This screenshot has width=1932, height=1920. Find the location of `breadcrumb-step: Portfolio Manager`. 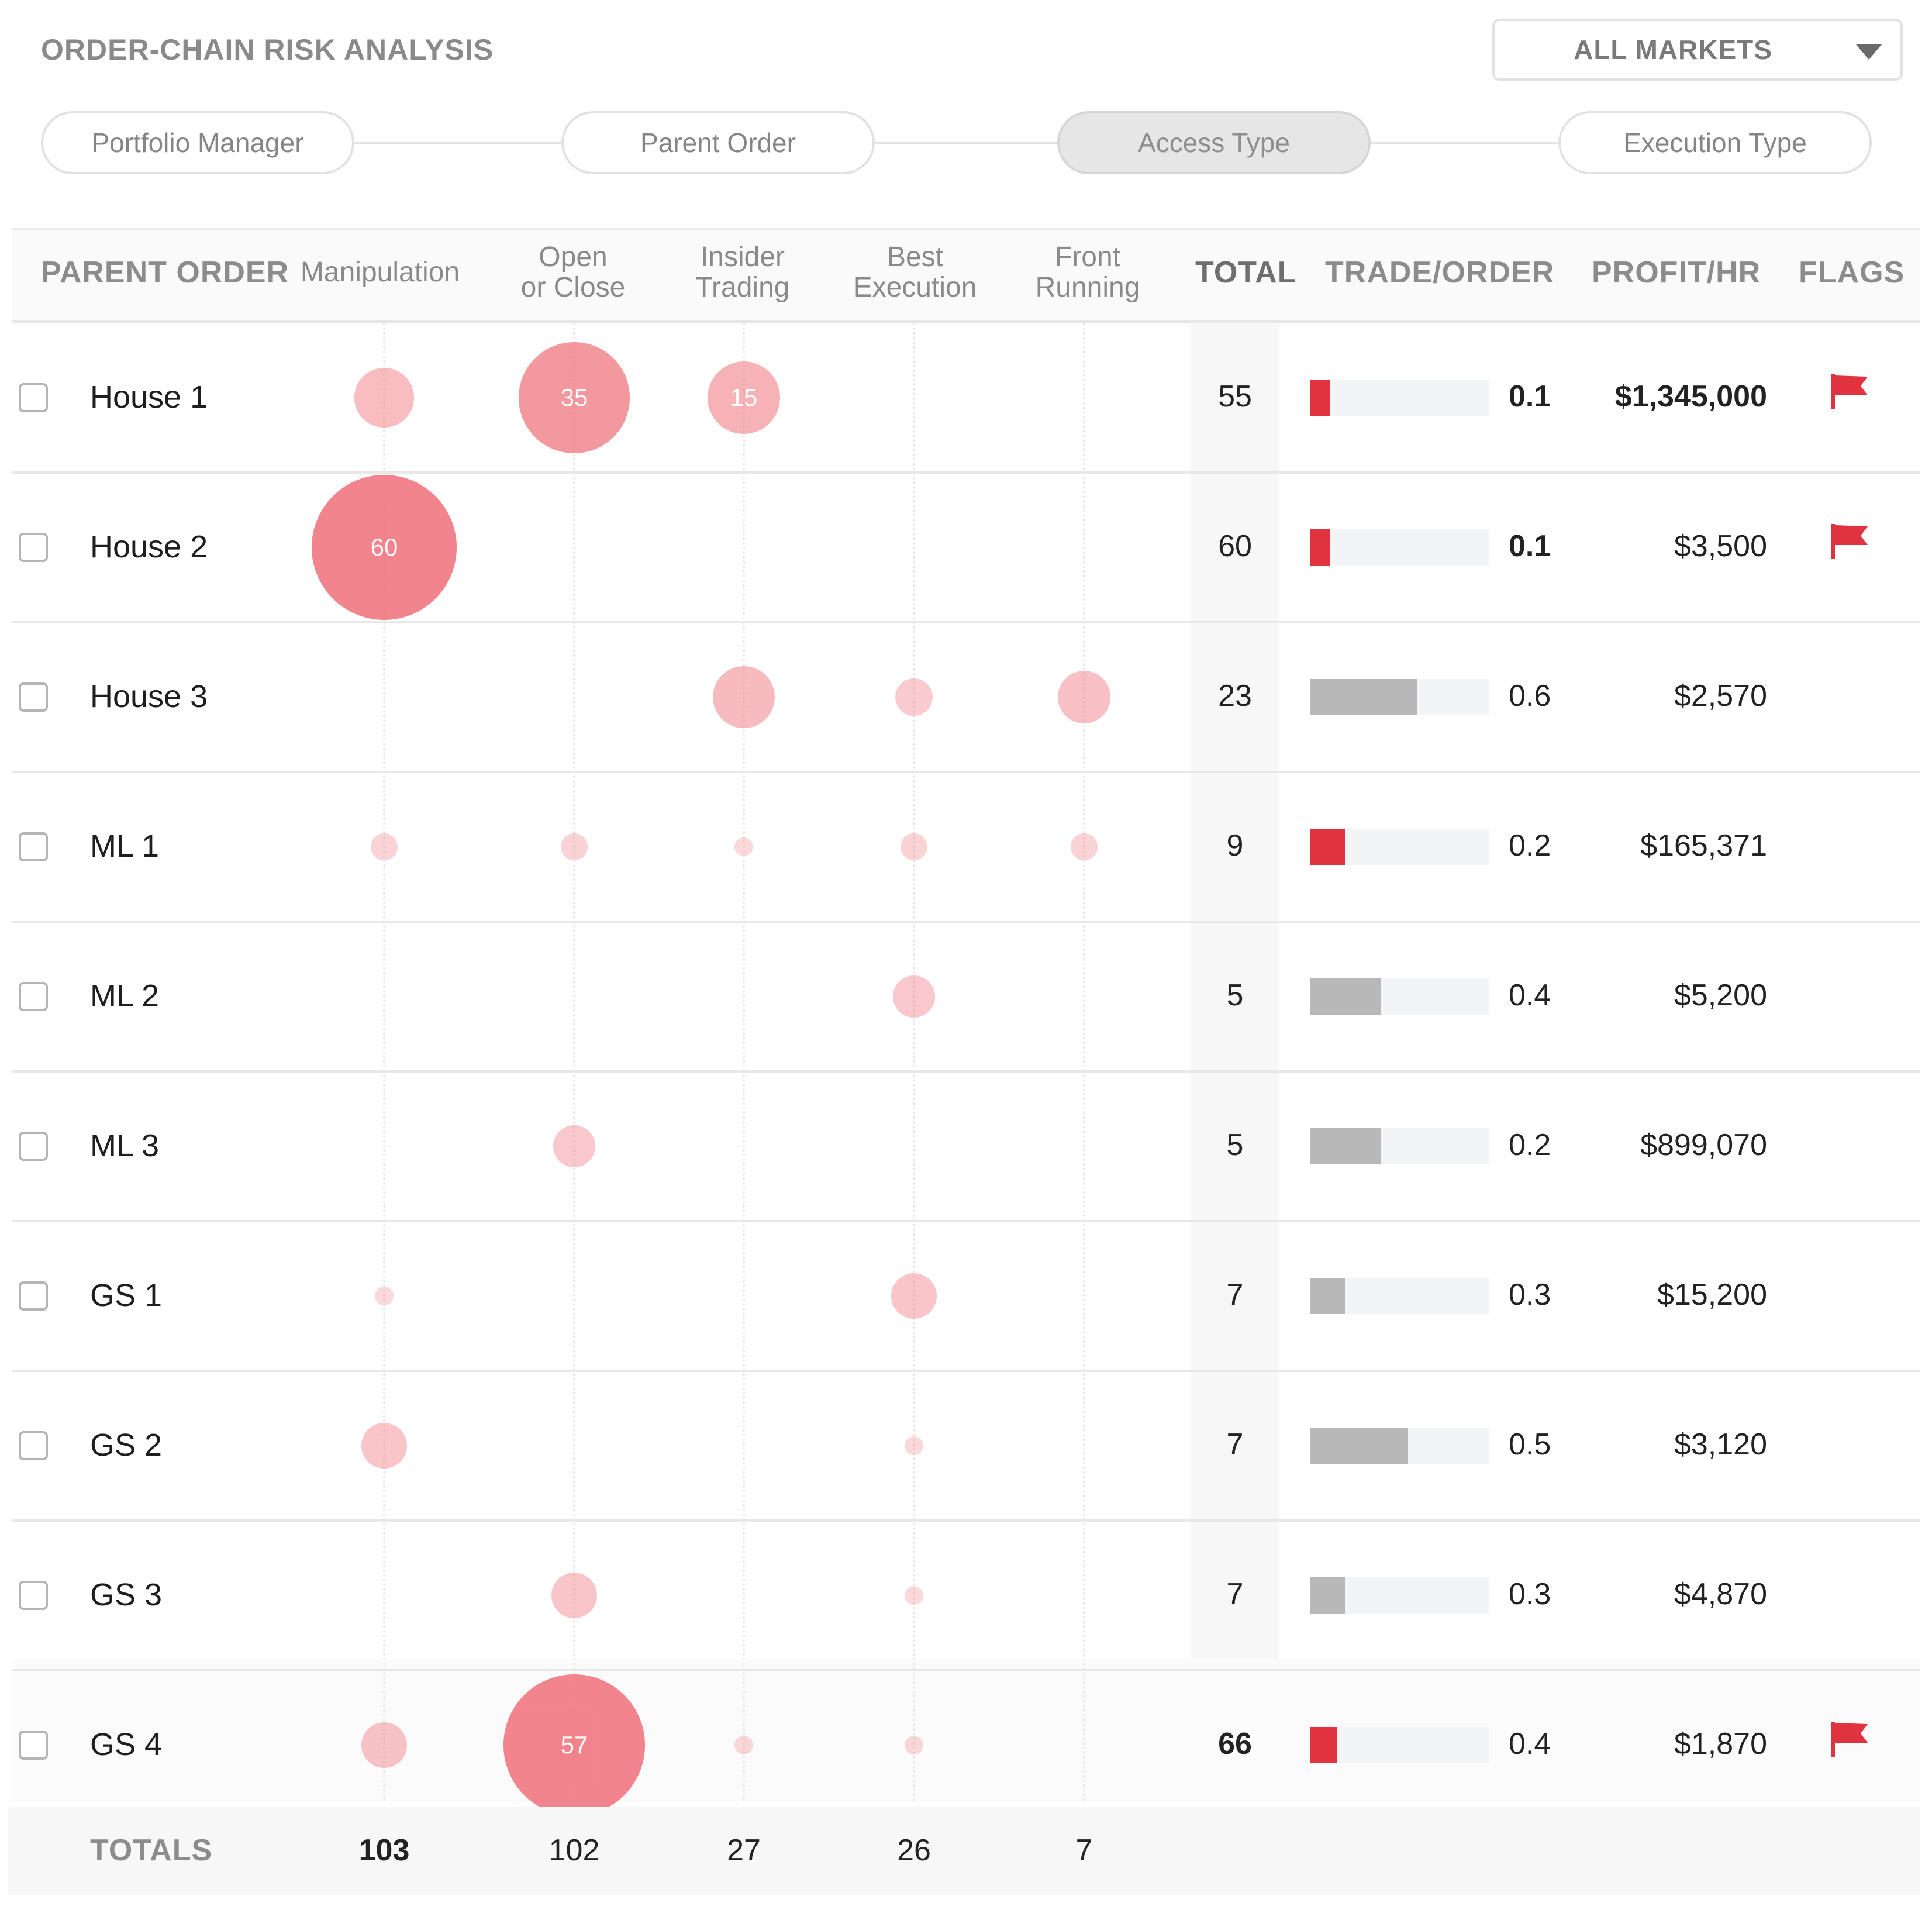

breadcrumb-step: Portfolio Manager is located at coordinates (197, 142).